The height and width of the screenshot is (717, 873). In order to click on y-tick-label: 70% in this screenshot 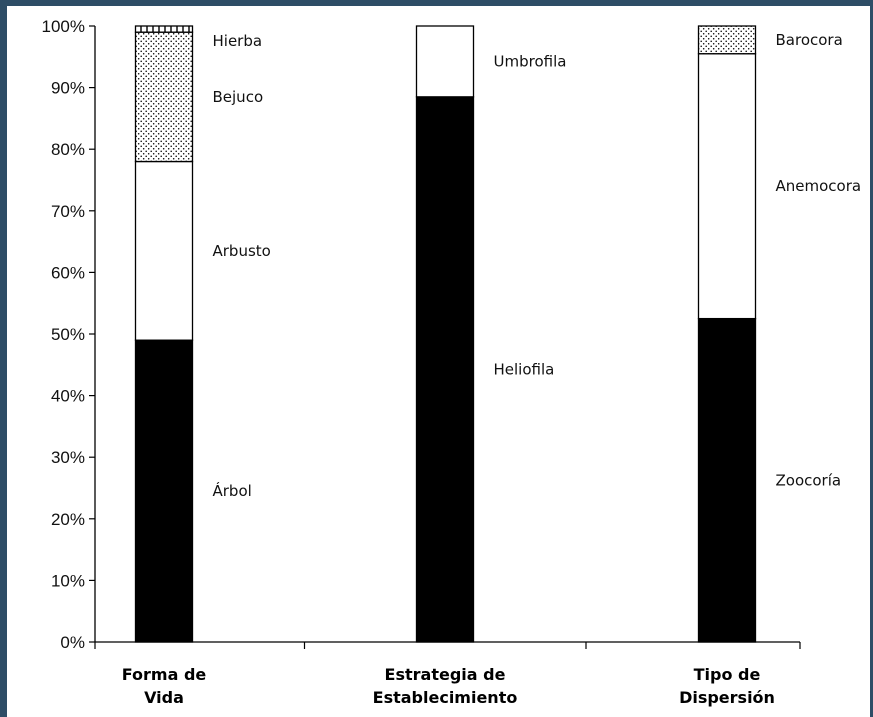, I will do `click(68, 211)`.